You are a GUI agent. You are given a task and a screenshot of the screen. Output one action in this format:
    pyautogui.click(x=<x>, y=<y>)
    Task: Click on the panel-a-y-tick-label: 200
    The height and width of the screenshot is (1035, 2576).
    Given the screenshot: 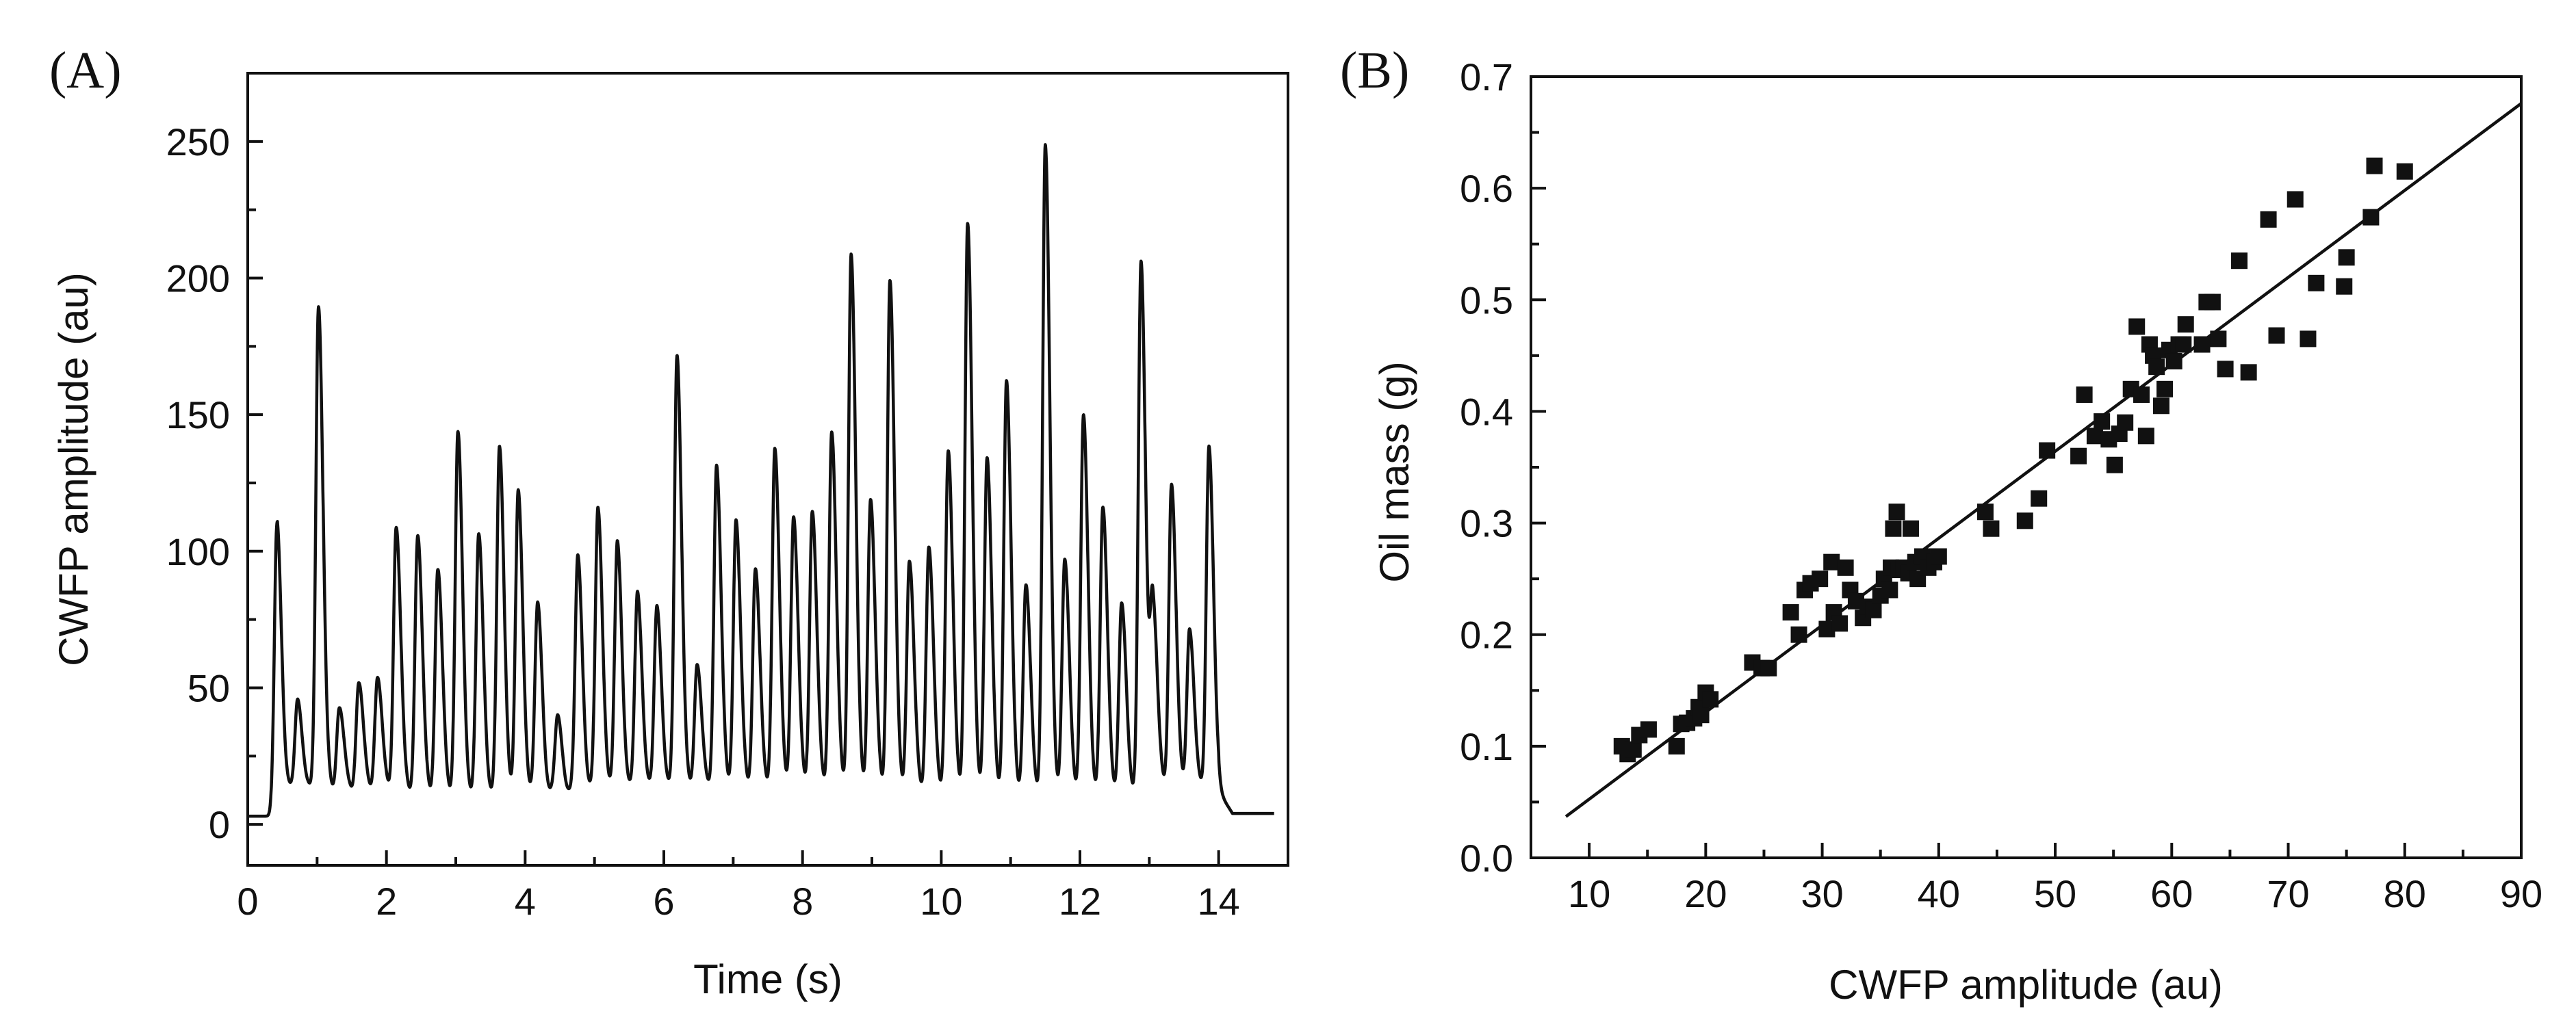 What is the action you would take?
    pyautogui.click(x=198, y=278)
    